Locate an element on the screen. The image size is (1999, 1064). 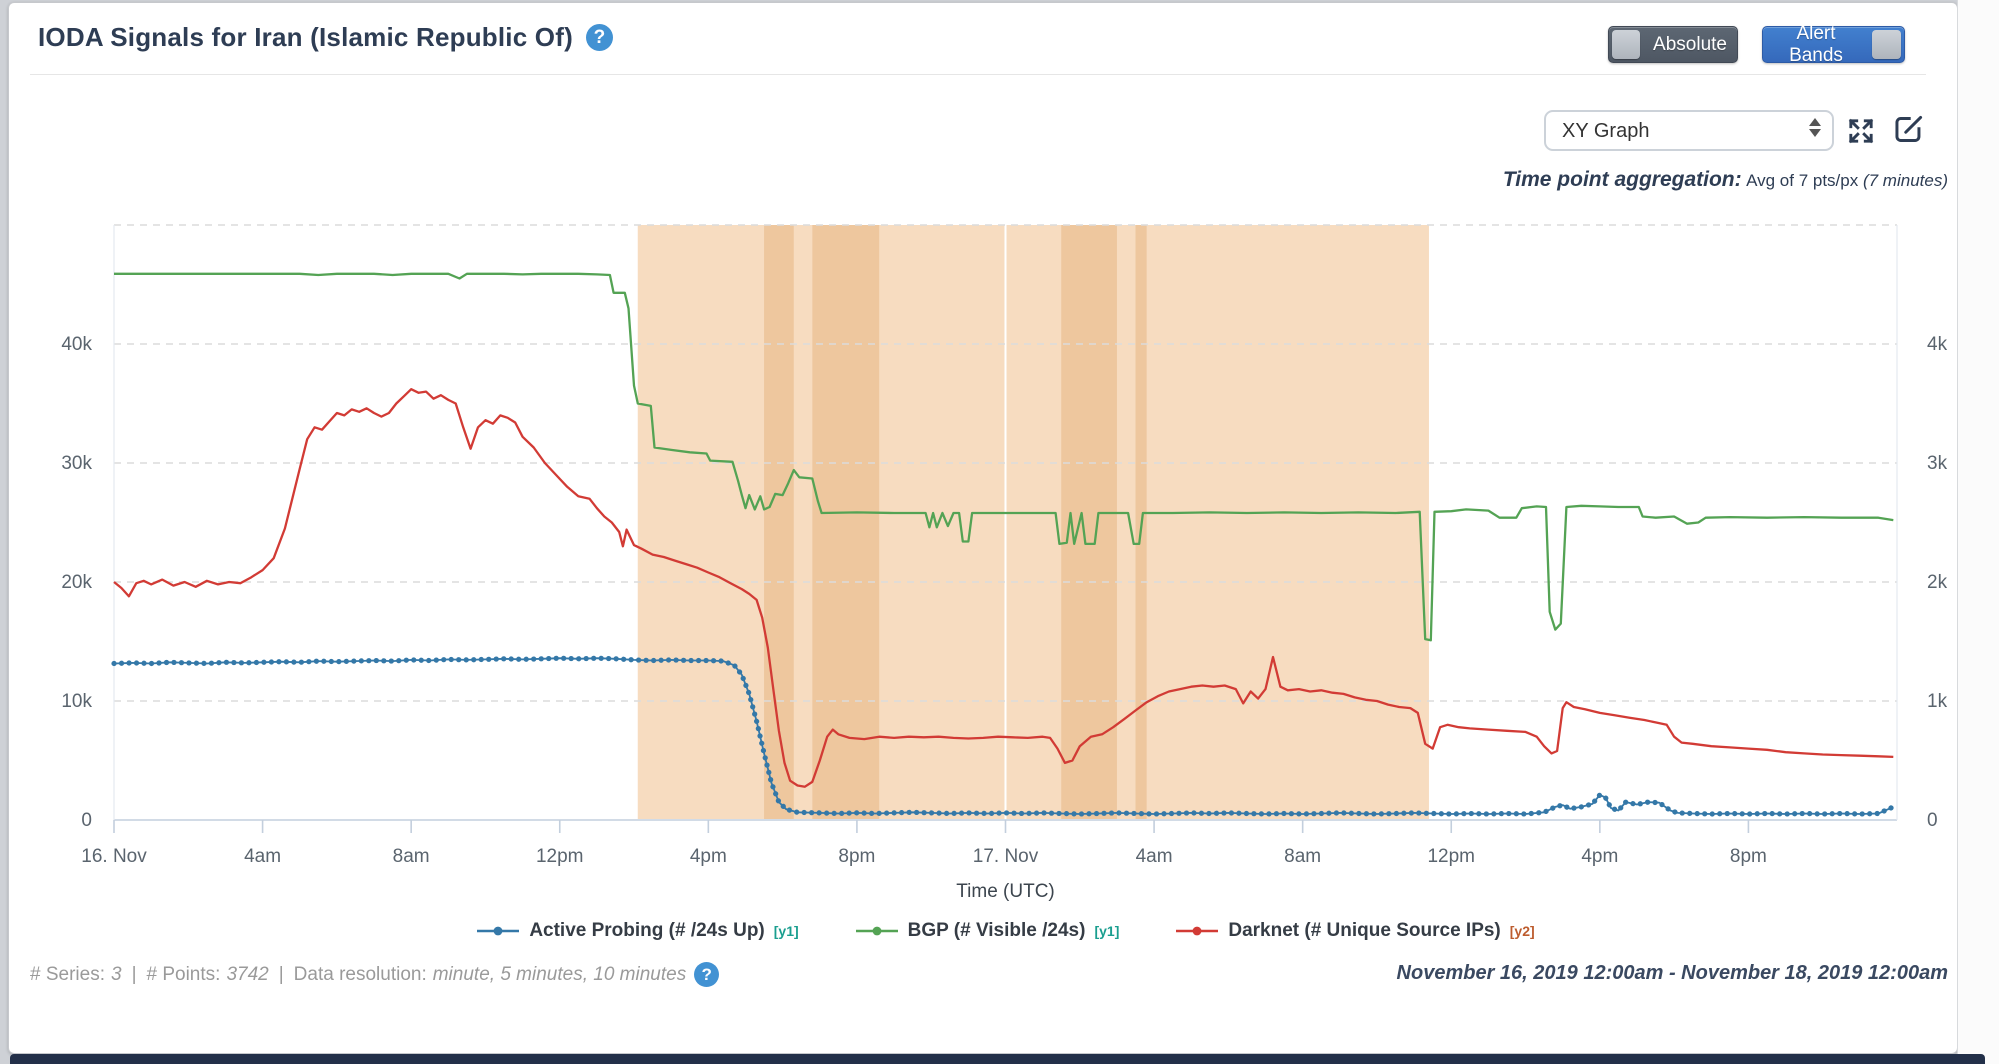
absolute-toggle-button: Absolute is located at coordinates (1673, 44).